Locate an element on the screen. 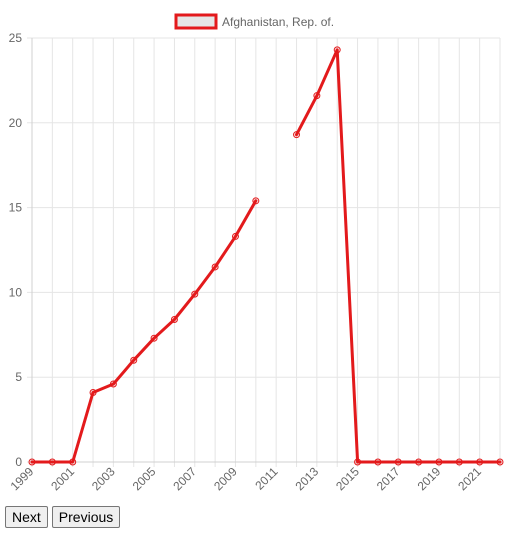  x-tick-label: 2017 is located at coordinates (388, 478).